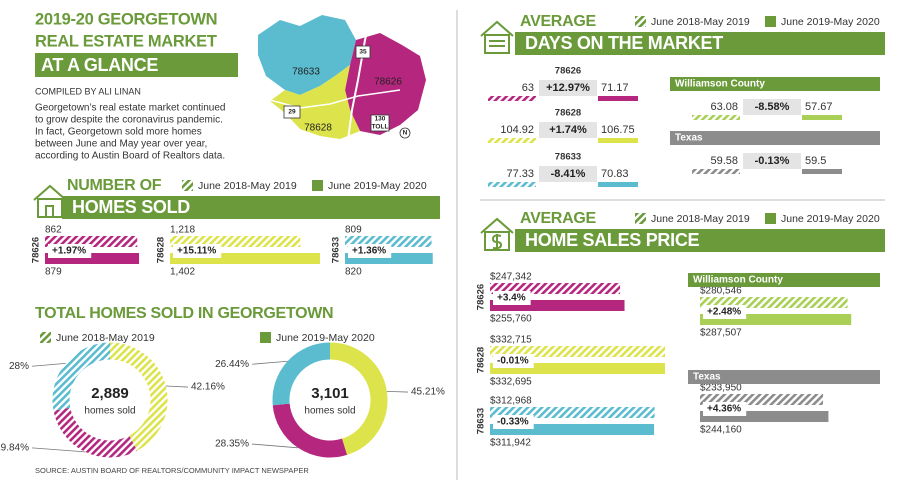  What do you see at coordinates (306, 72) in the screenshot?
I see `map-label: 78633` at bounding box center [306, 72].